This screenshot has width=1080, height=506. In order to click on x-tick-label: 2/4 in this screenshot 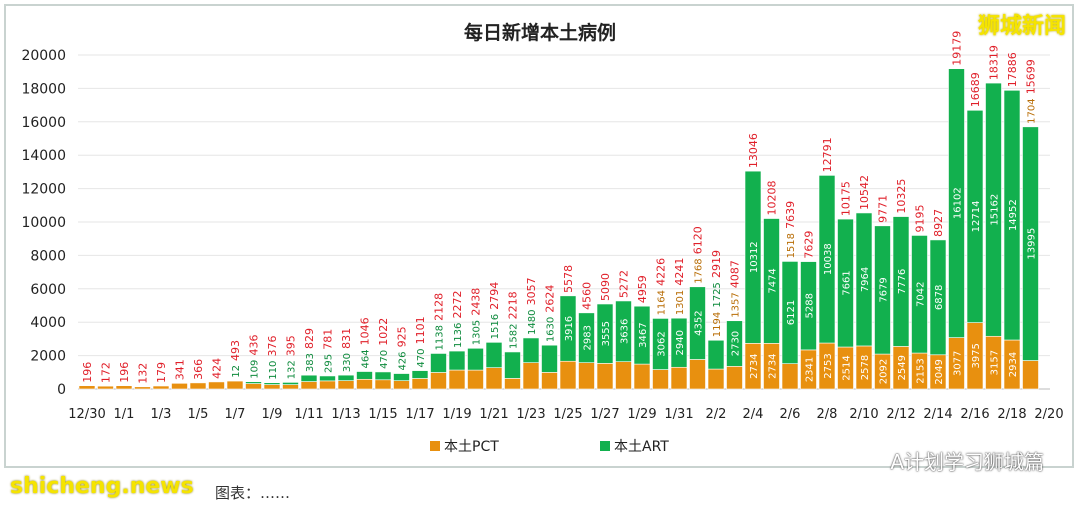, I will do `click(753, 414)`.